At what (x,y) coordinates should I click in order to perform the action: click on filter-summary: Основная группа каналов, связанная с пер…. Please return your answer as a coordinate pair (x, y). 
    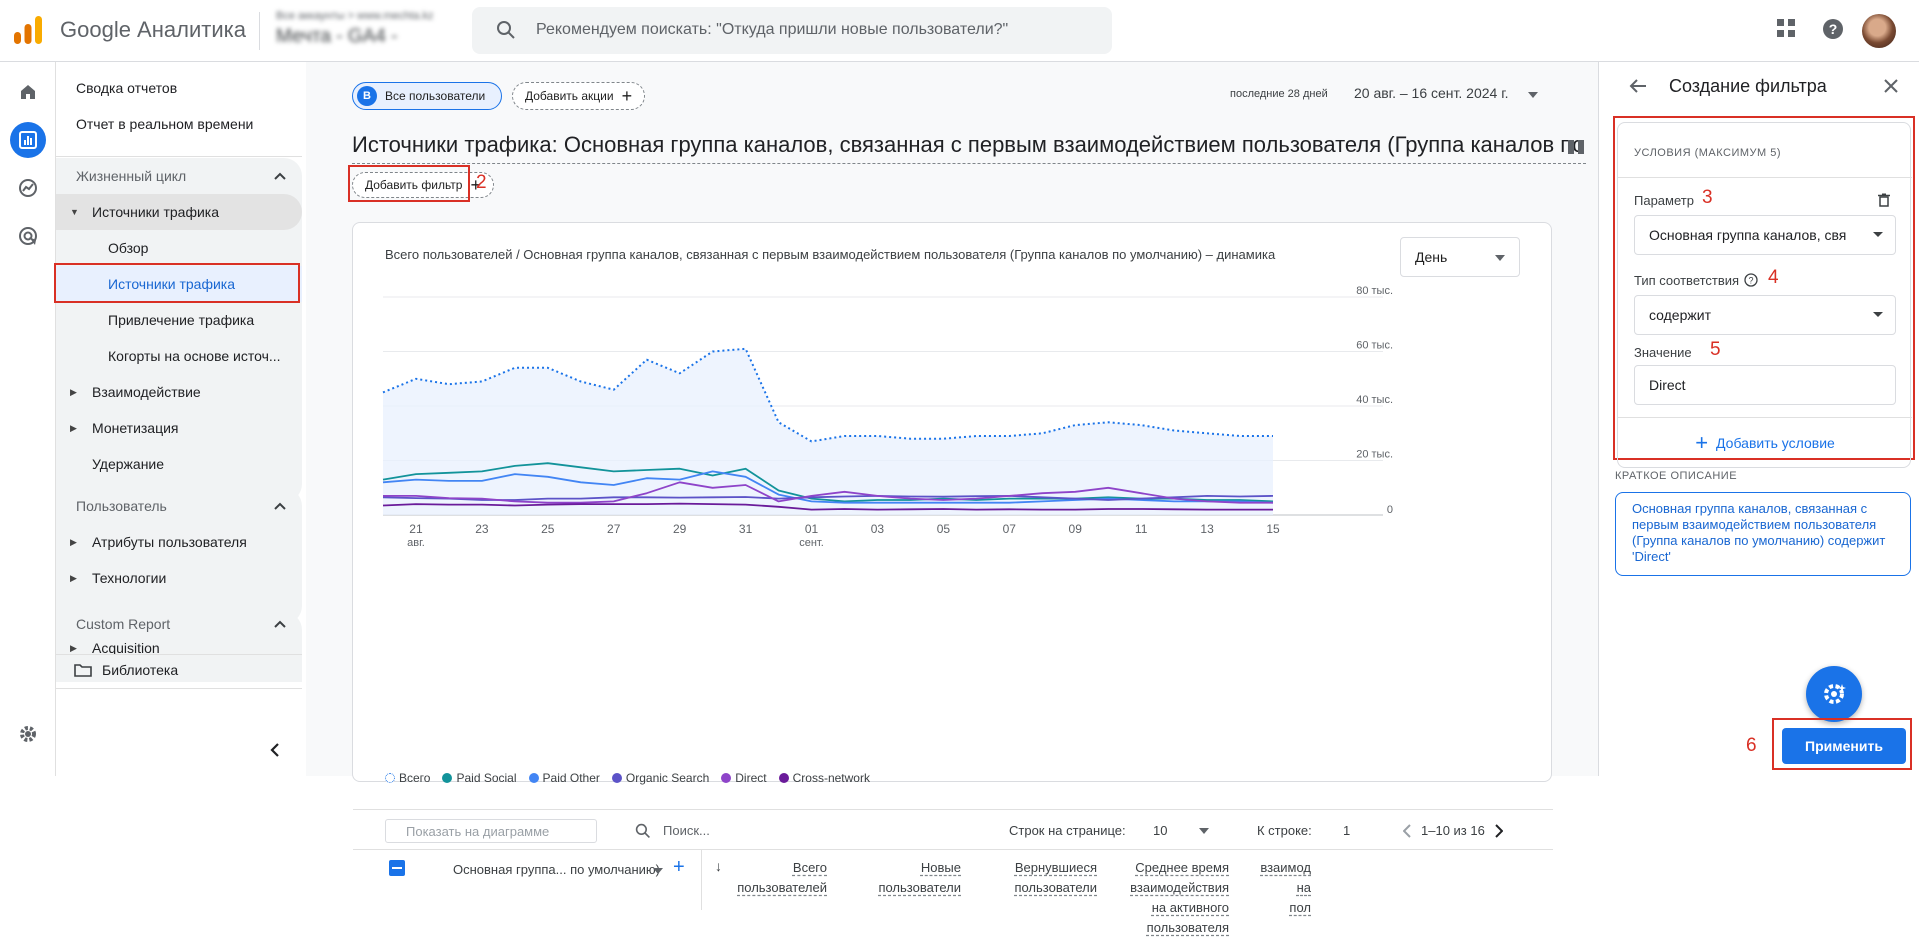
    Looking at the image, I should click on (1763, 534).